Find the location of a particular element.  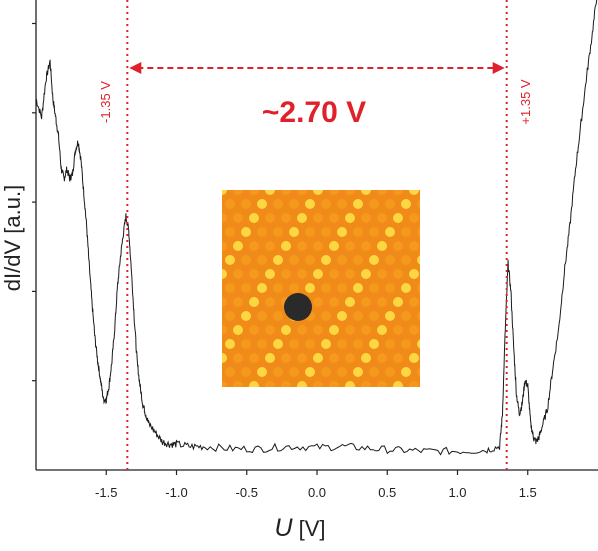

x-tick-label: -1.0 is located at coordinates (176, 492).